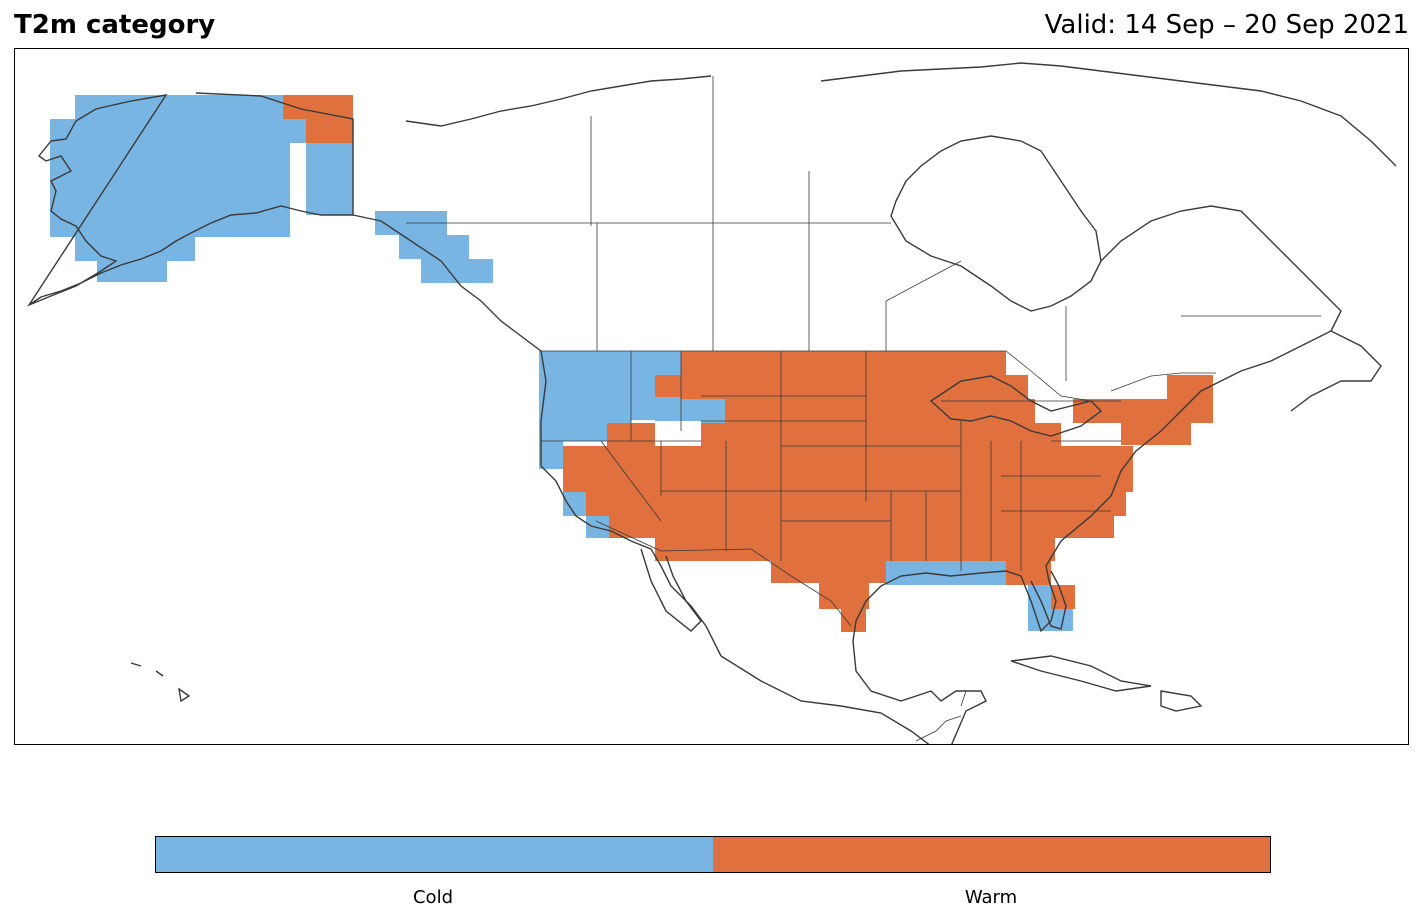 The height and width of the screenshot is (924, 1425). I want to click on labrador-coast, so click(1221, 268).